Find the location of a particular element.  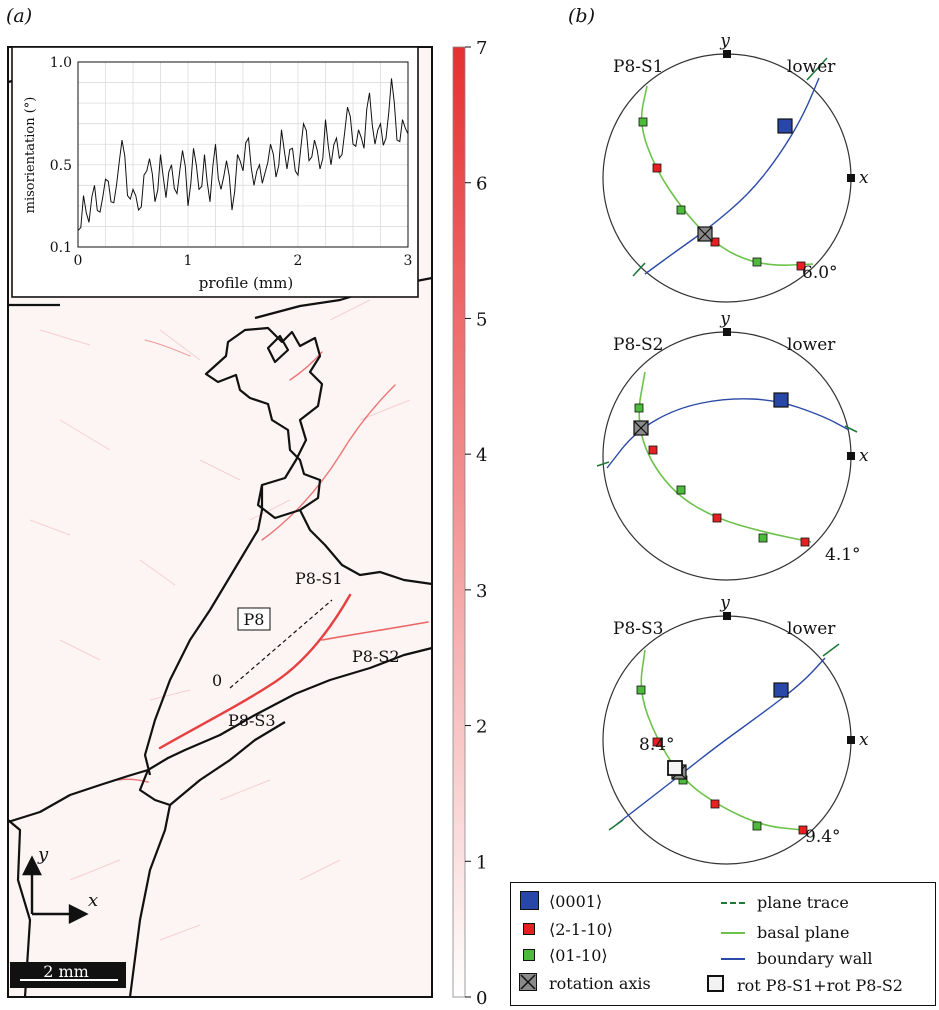

grain-label-box is located at coordinates (254, 619).